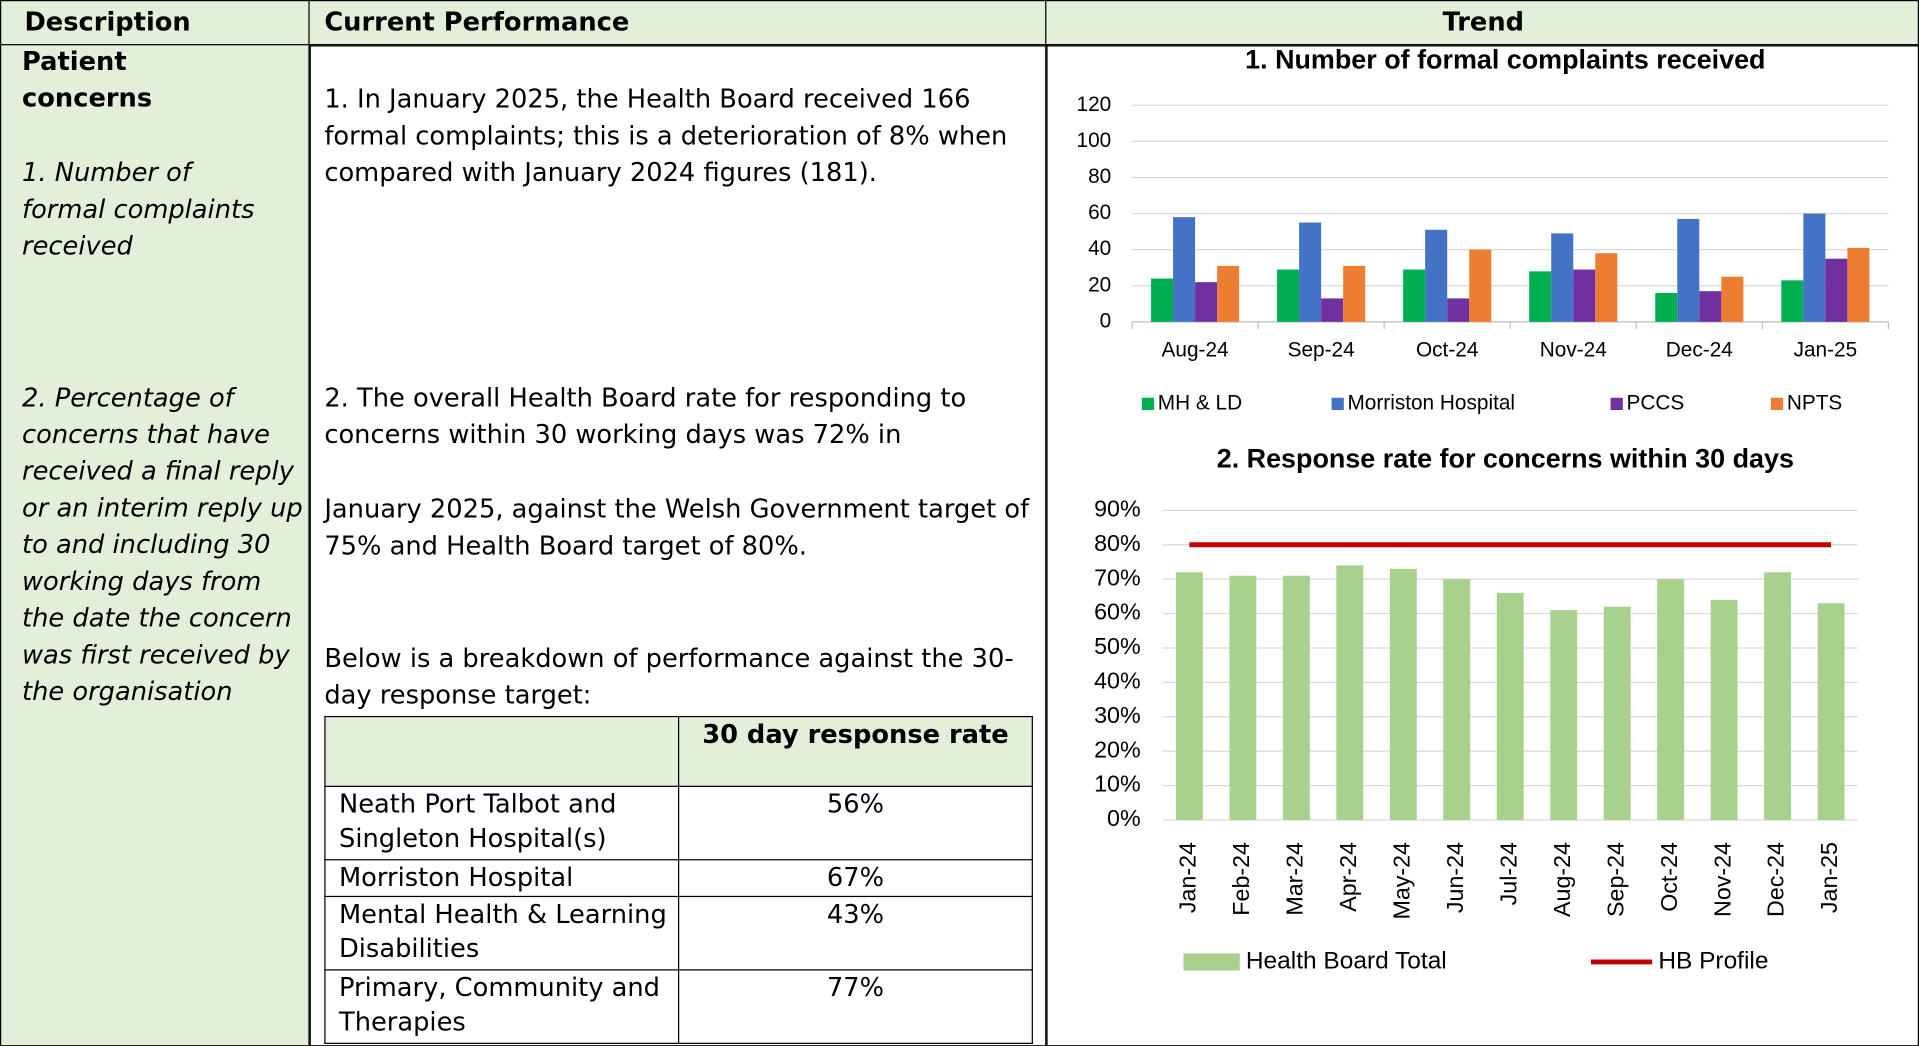 This screenshot has height=1046, width=1919. I want to click on table-cell: 56%, so click(855, 823).